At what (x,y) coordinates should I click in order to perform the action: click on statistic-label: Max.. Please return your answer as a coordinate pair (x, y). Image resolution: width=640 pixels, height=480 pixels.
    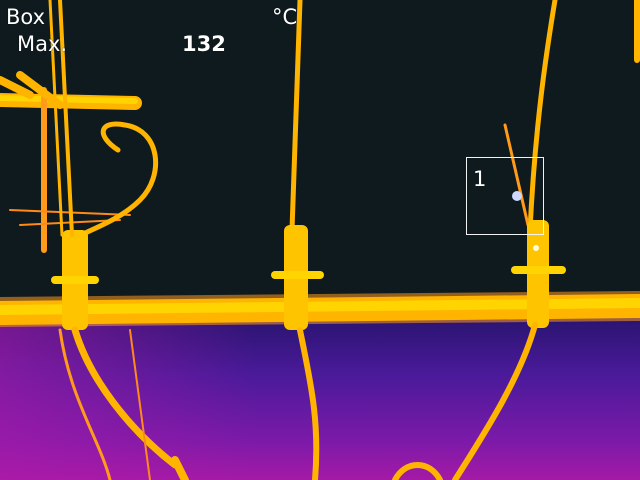
    Looking at the image, I should click on (42, 44).